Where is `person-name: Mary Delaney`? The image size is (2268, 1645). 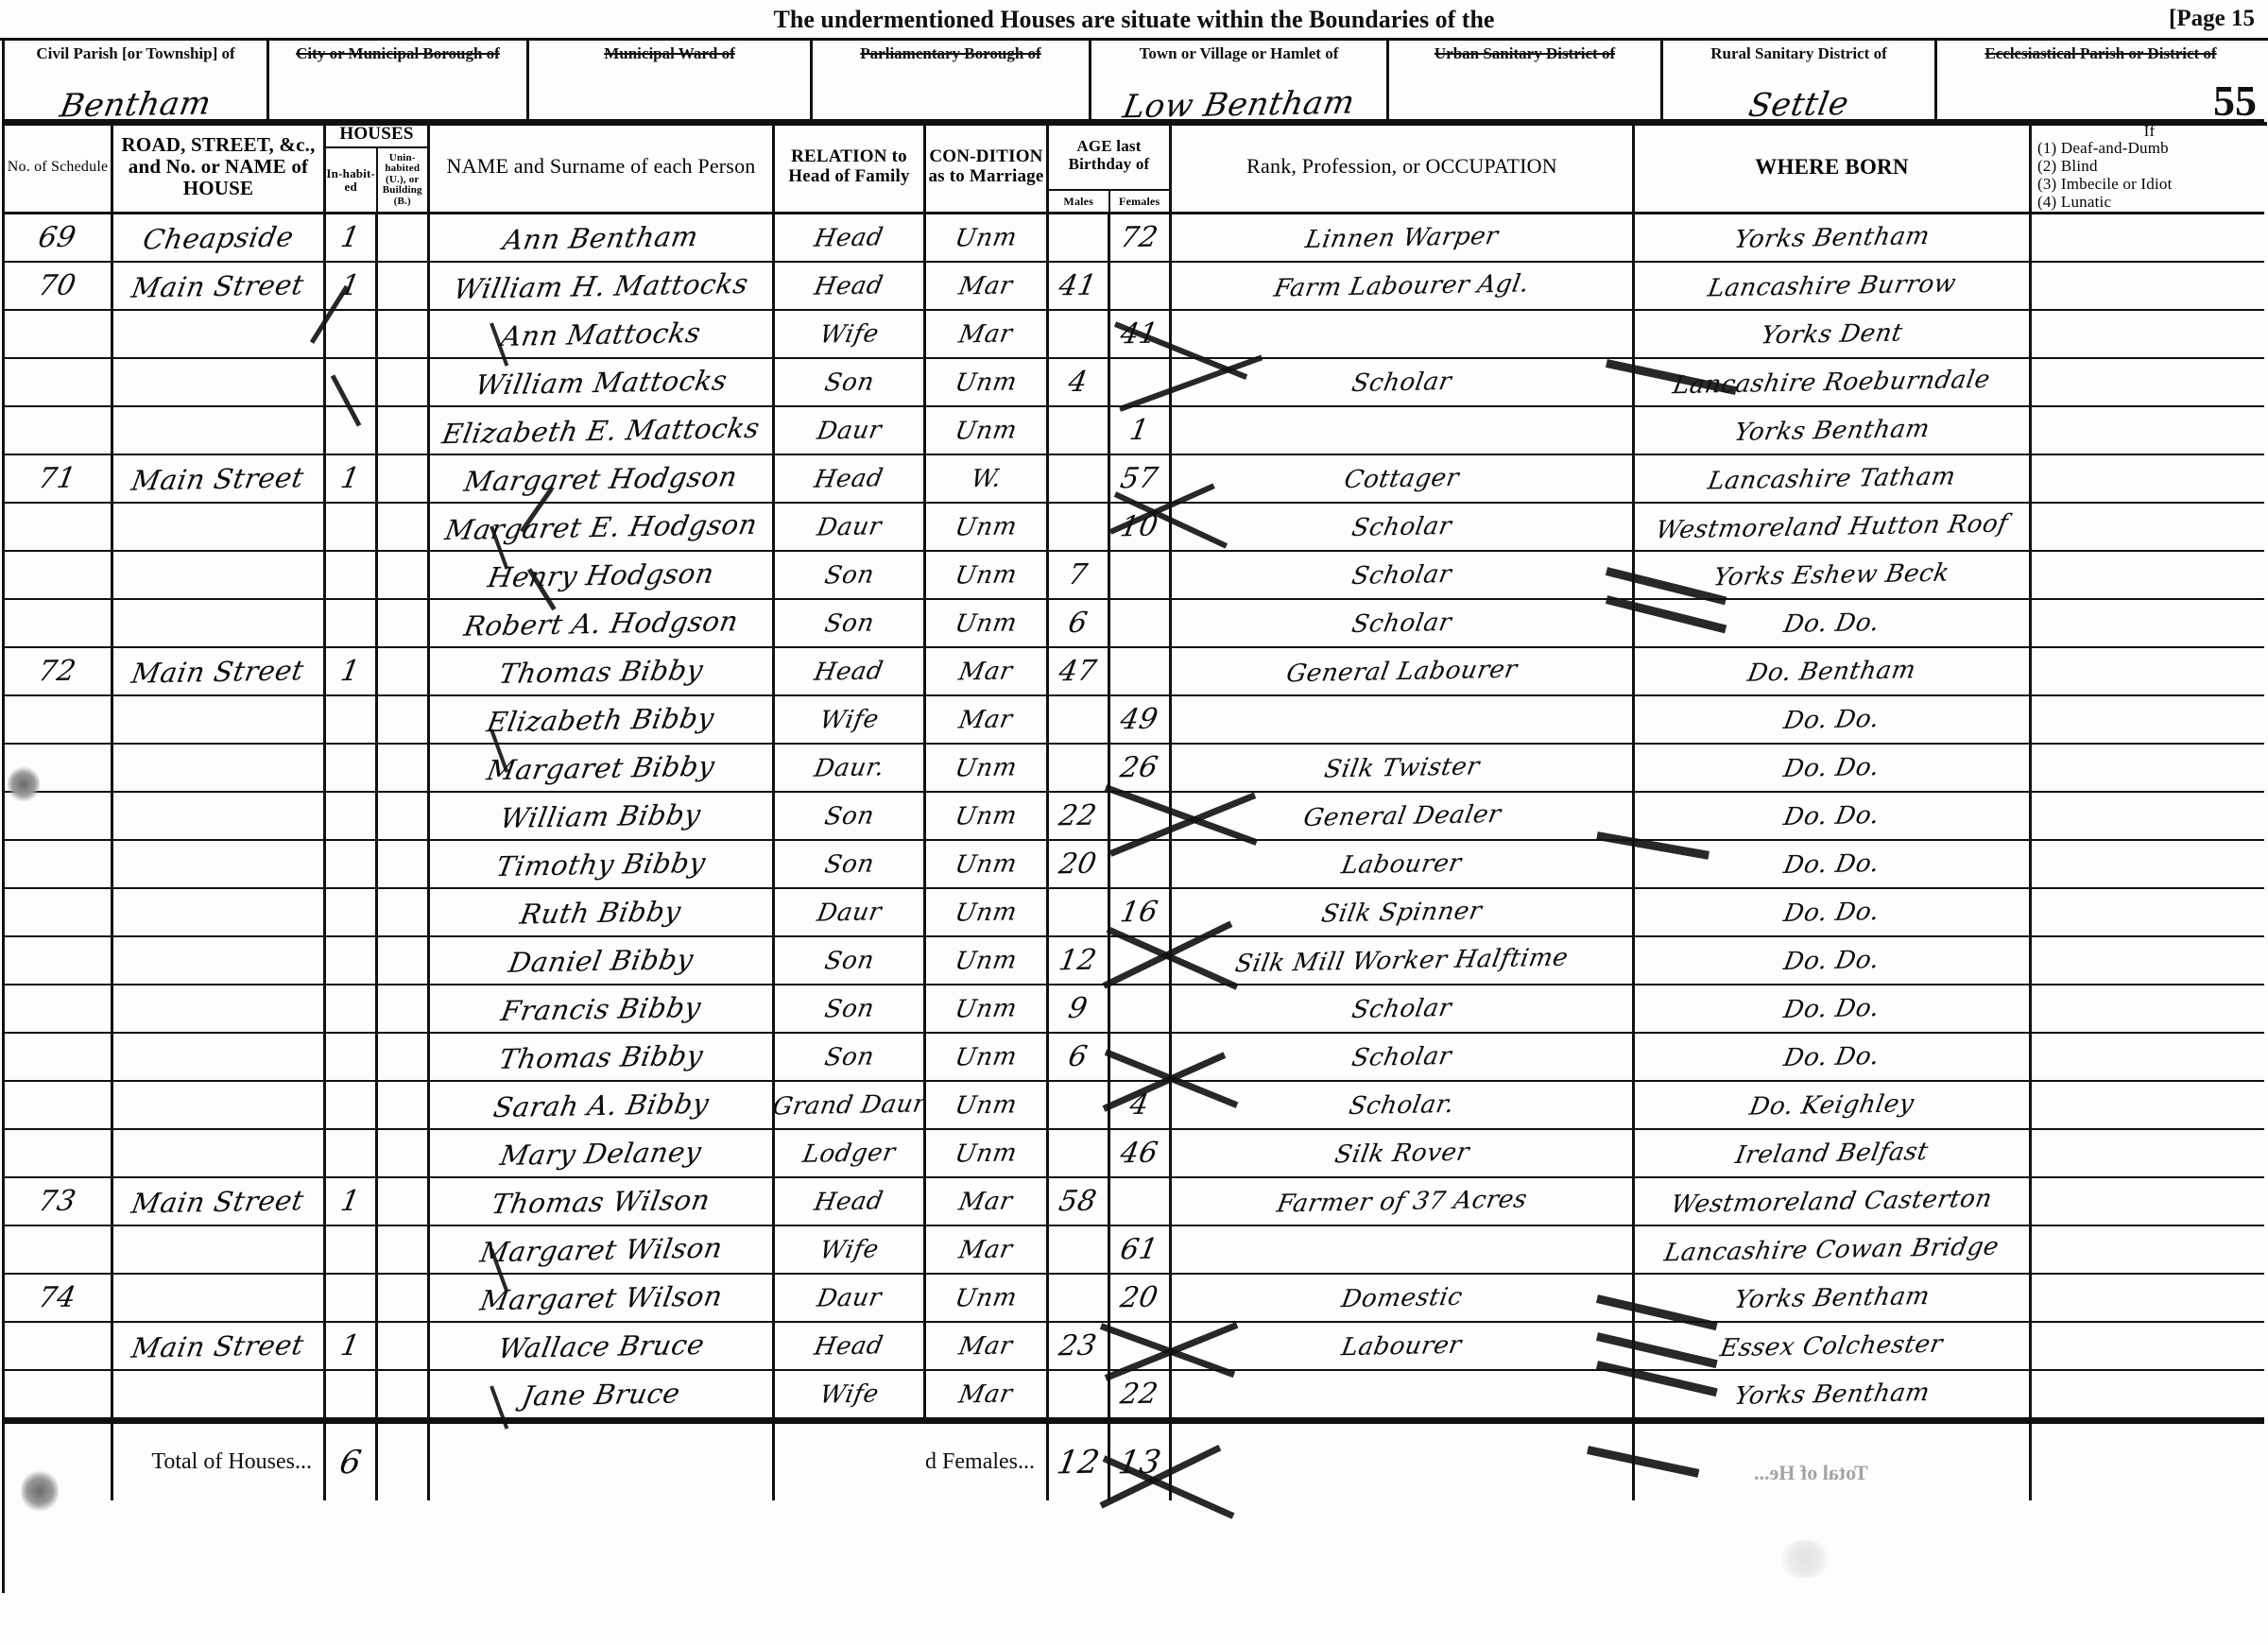 person-name: Mary Delaney is located at coordinates (601, 1153).